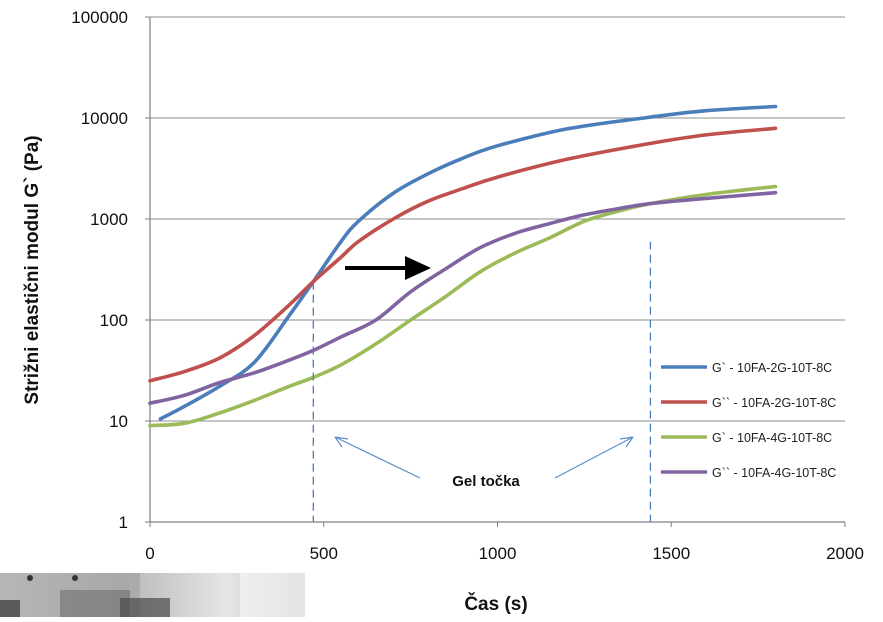 The width and height of the screenshot is (883, 622). I want to click on legend-label-4: G`` - 10FA-4G-10T-8C, so click(774, 473).